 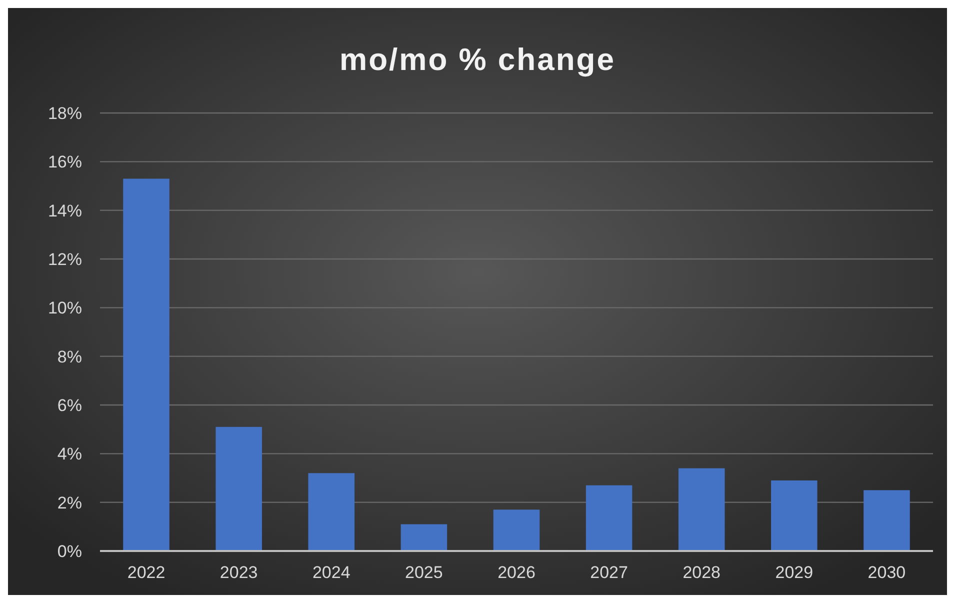 What do you see at coordinates (65, 113) in the screenshot?
I see `y-tick-label: 18%` at bounding box center [65, 113].